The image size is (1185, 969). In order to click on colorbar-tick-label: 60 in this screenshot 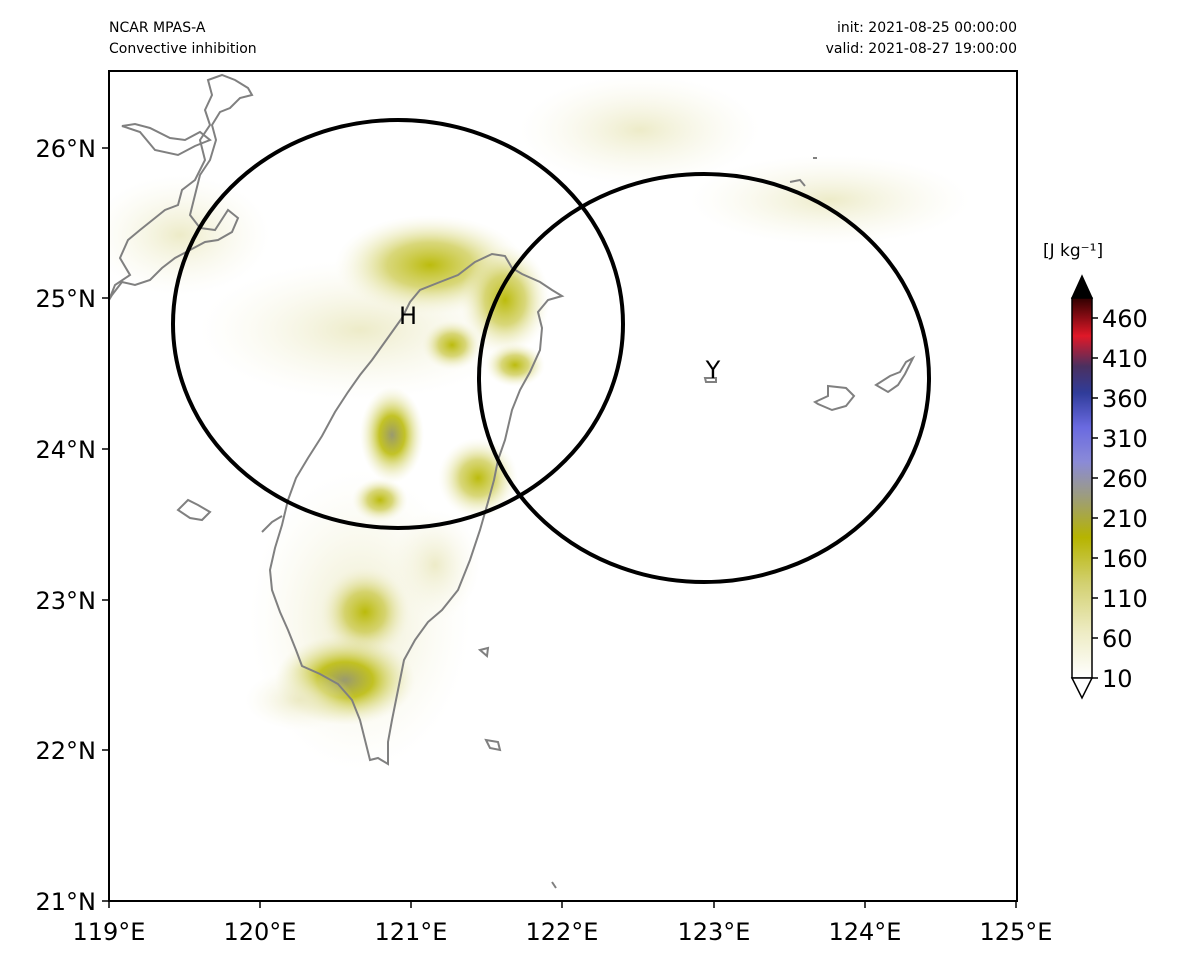, I will do `click(1117, 639)`.